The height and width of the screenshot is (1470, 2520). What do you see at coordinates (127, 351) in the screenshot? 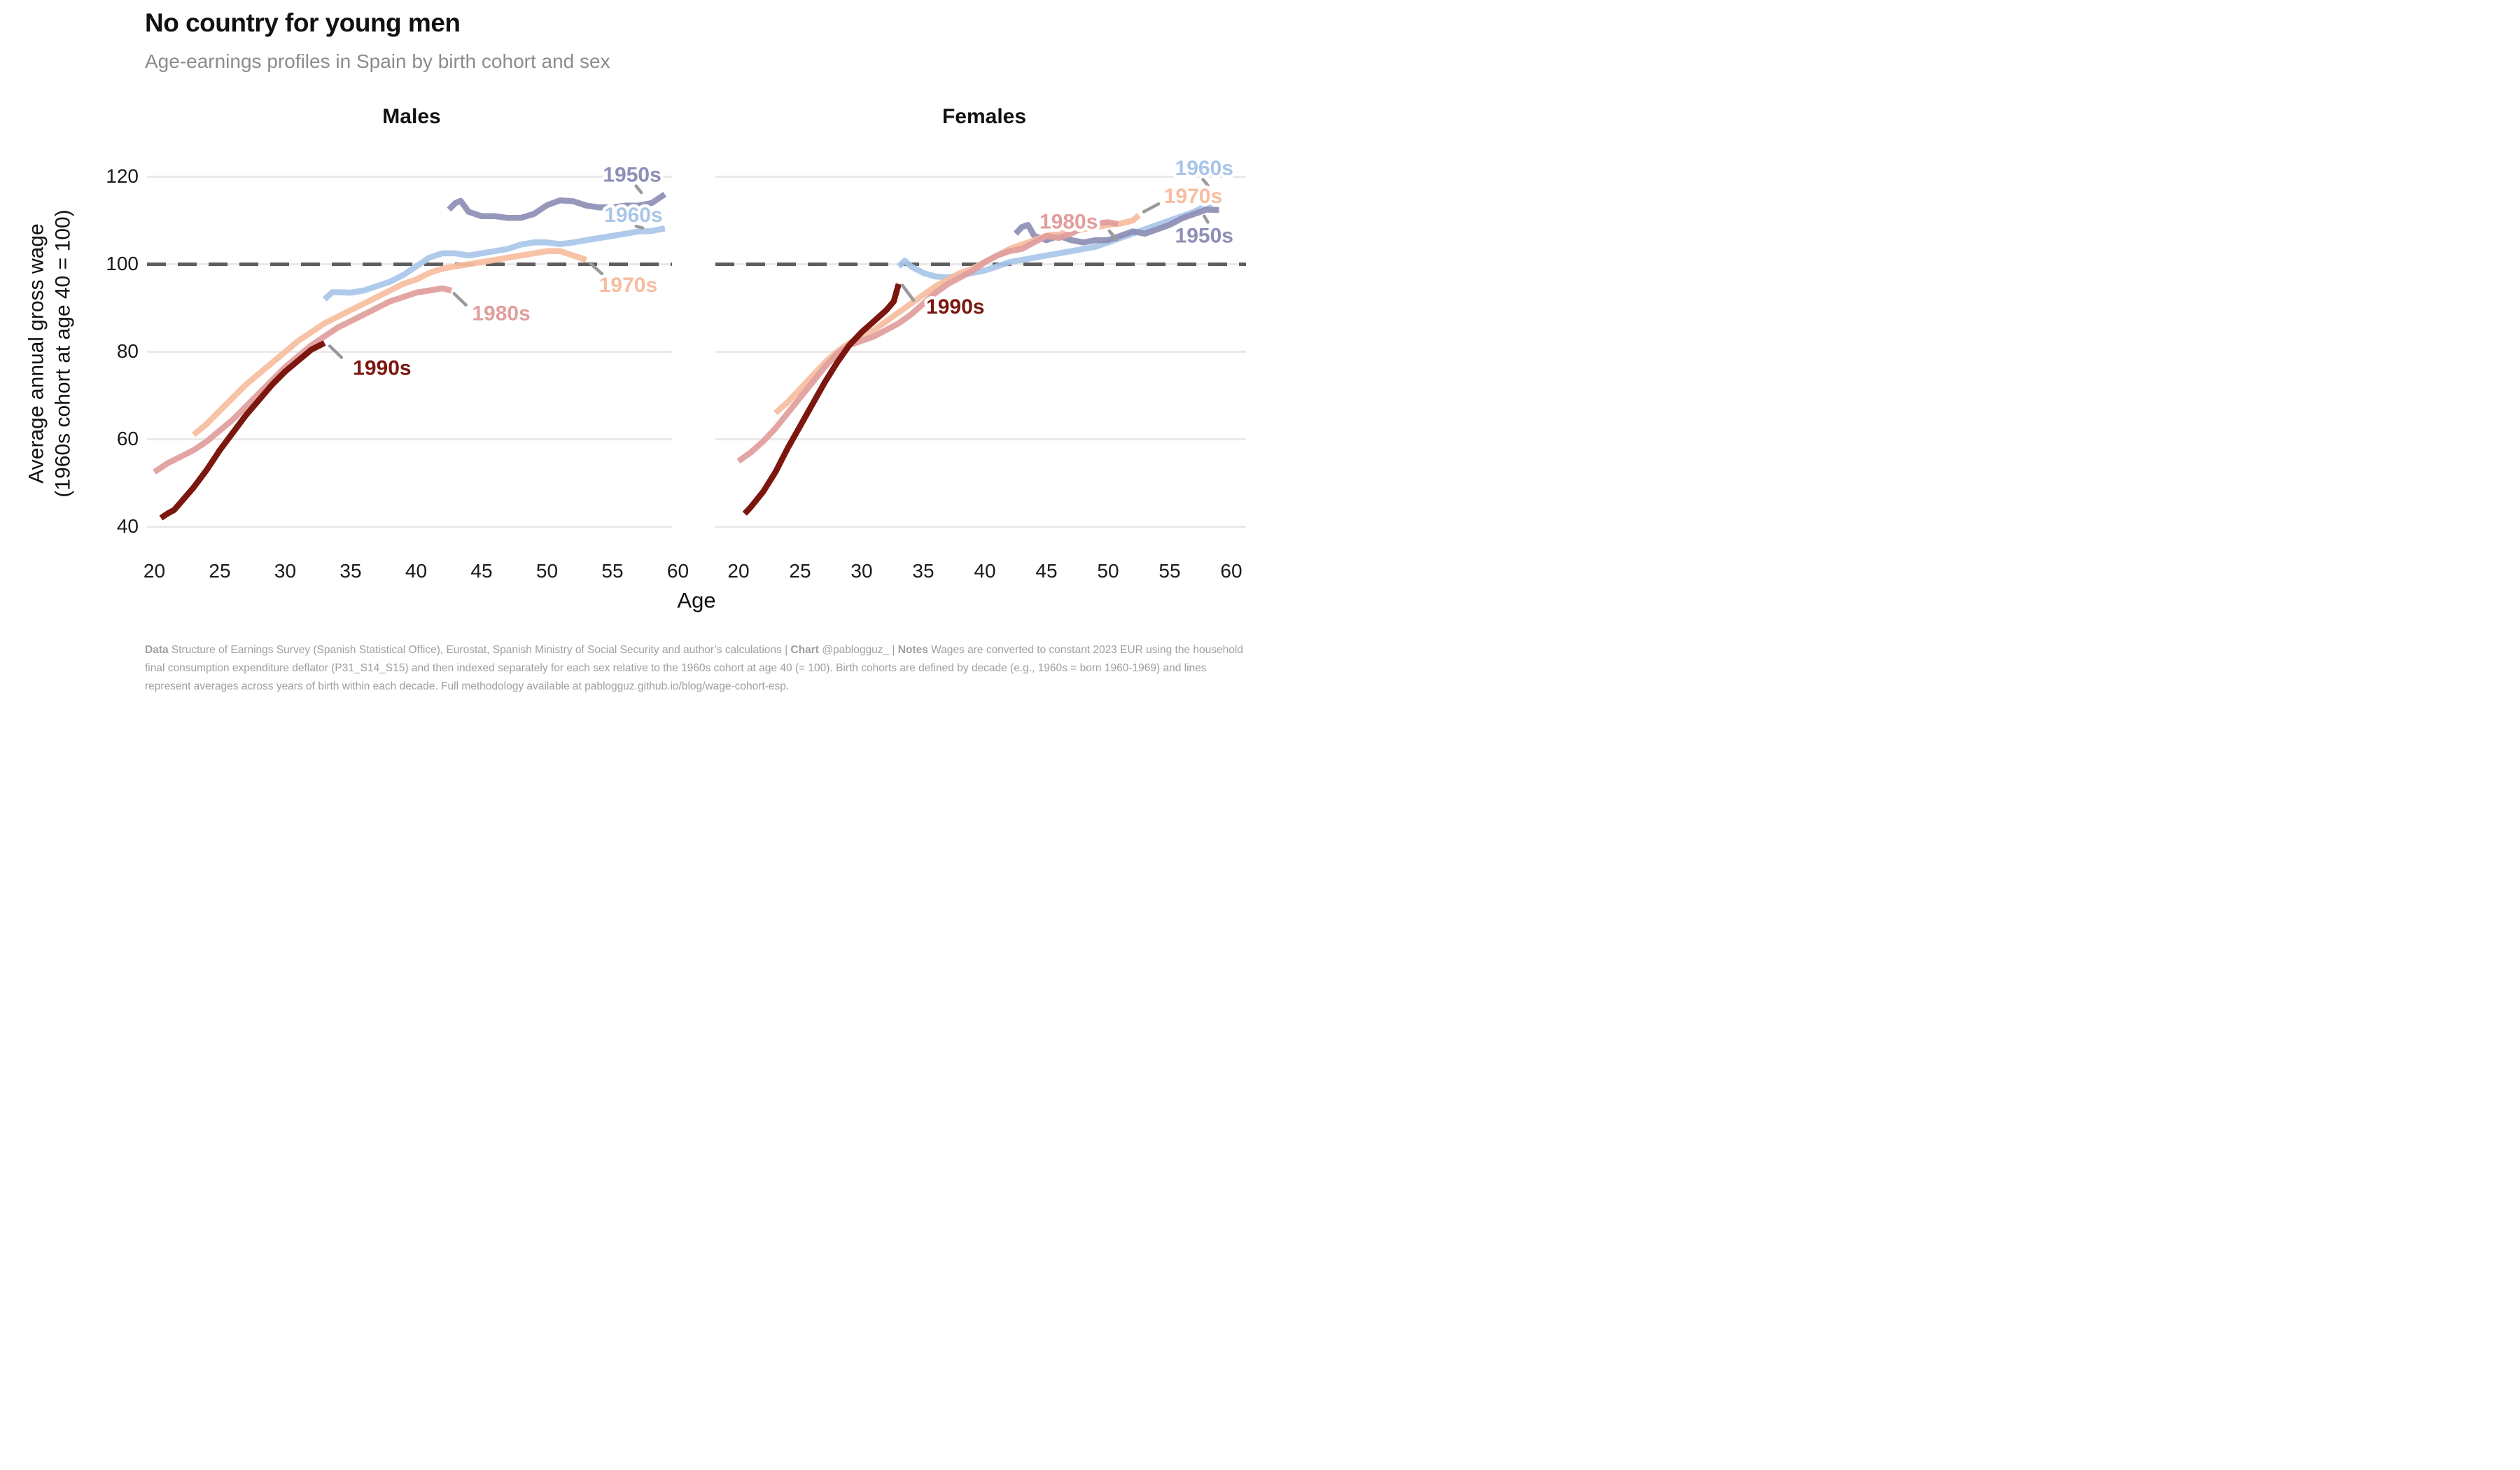
I see `y-tick-80: 80` at bounding box center [127, 351].